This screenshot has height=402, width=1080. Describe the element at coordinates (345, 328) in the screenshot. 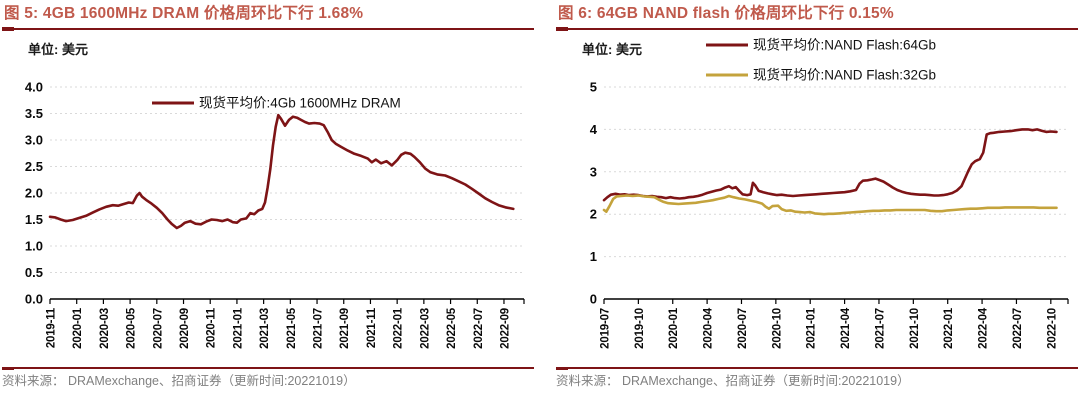

I see `x-axis-tick-label: 2021-09` at that location.